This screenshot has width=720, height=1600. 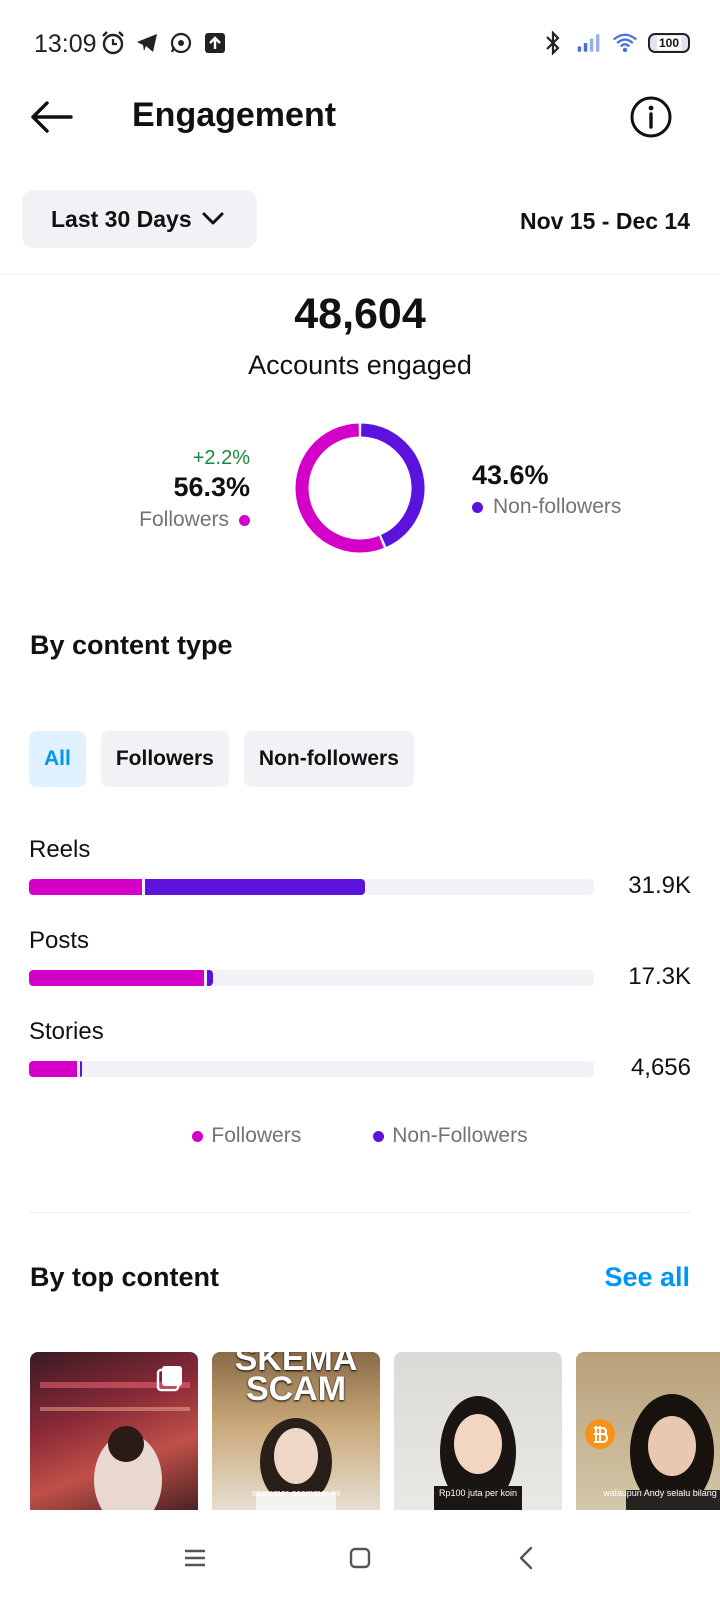 I want to click on back-button, so click(x=51, y=117).